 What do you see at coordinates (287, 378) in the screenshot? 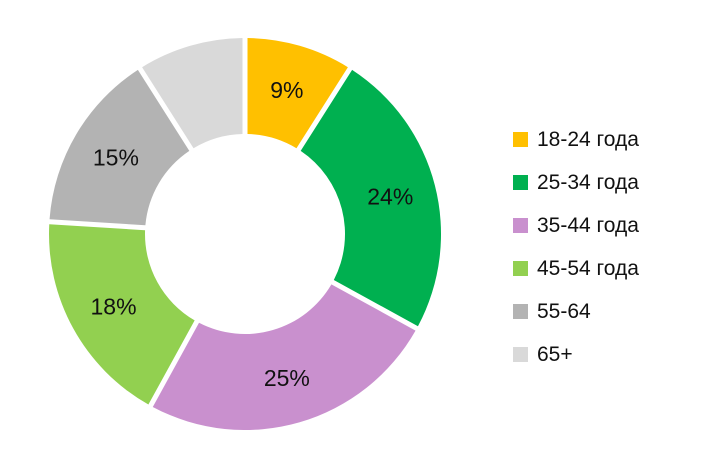
I see `data-label-2: 25%` at bounding box center [287, 378].